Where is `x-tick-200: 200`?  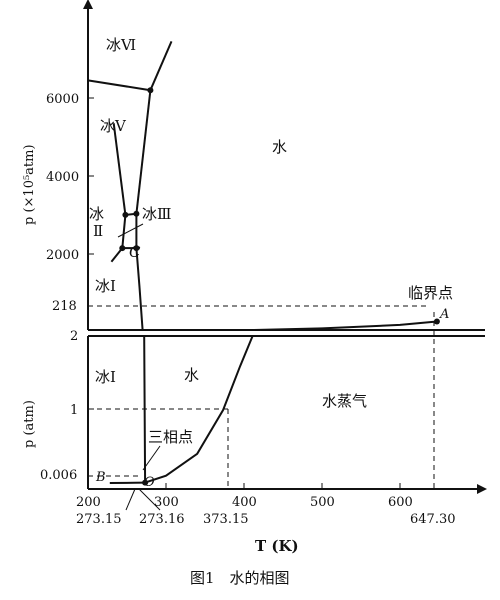 x-tick-200: 200 is located at coordinates (88, 502).